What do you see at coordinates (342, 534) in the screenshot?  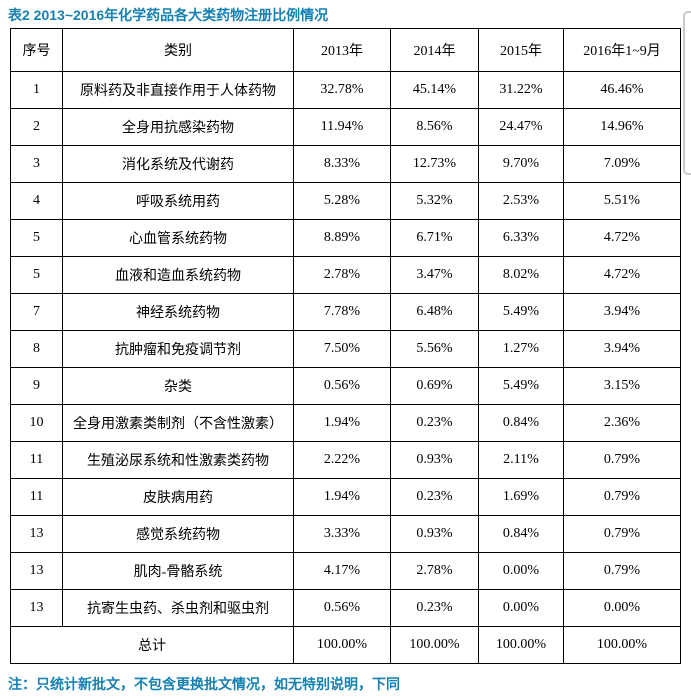 I see `row-value: 3.33%` at bounding box center [342, 534].